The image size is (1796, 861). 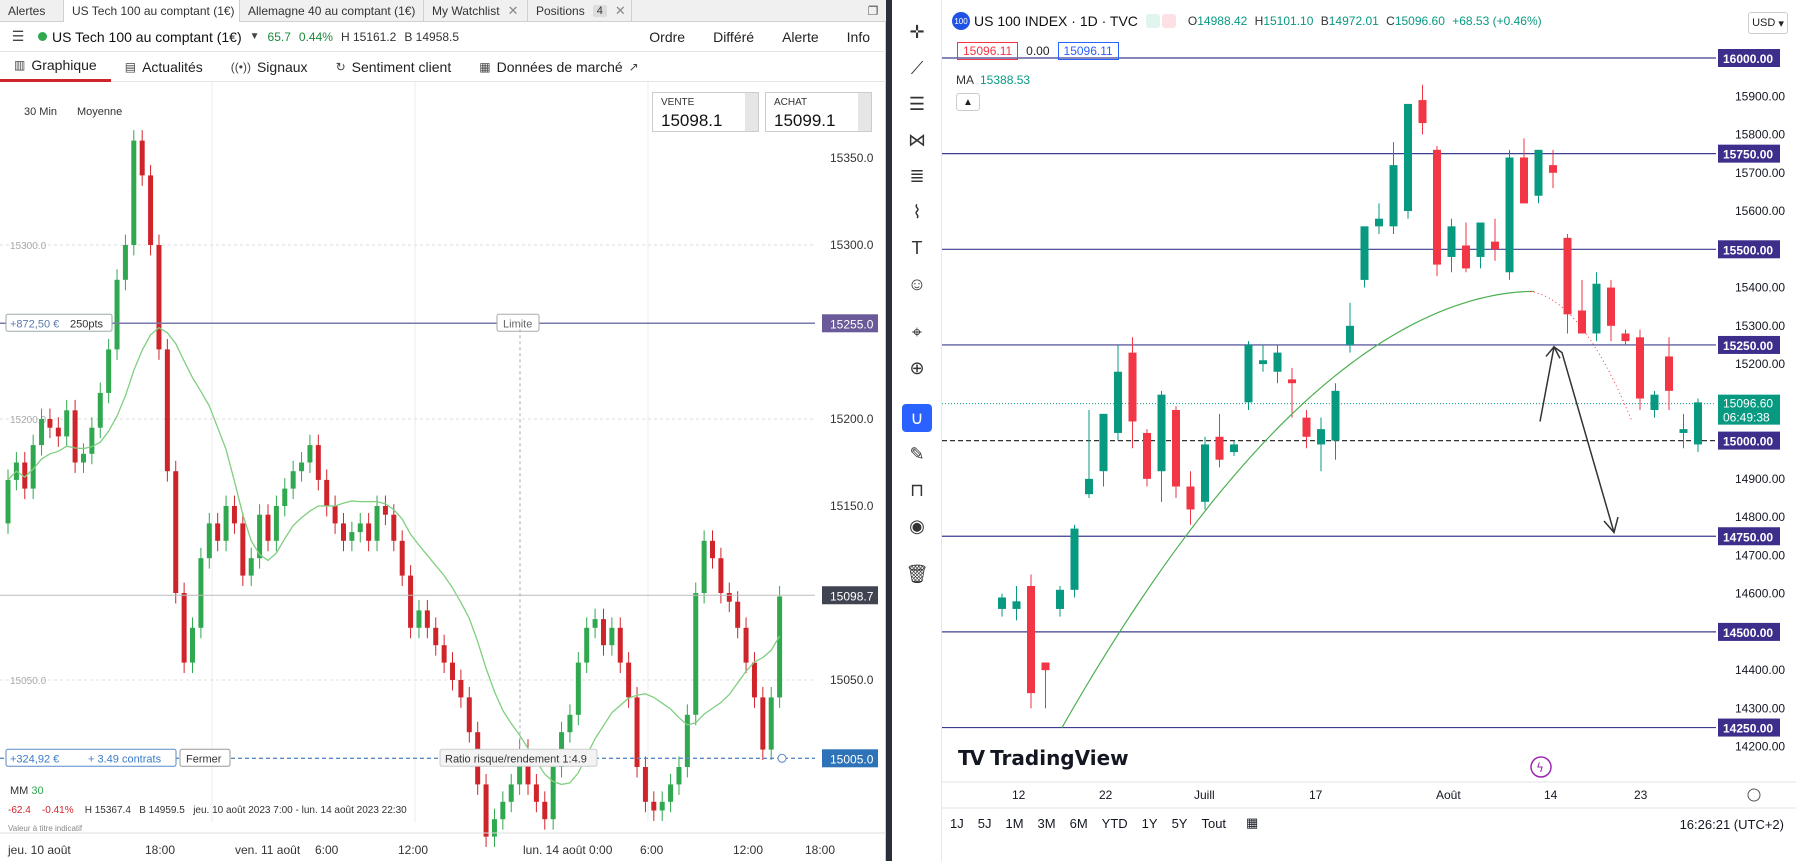 I want to click on range-5y: 5Y, so click(x=1179, y=823).